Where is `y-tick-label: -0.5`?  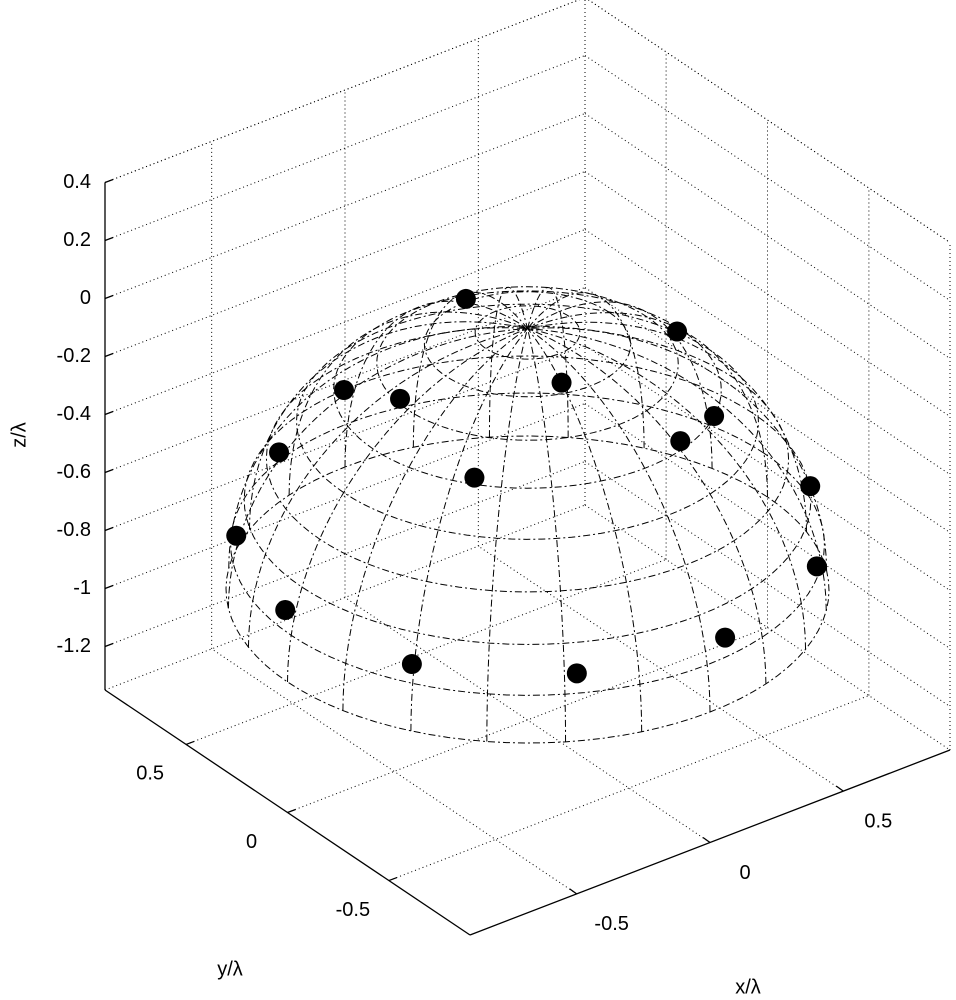 y-tick-label: -0.5 is located at coordinates (353, 910).